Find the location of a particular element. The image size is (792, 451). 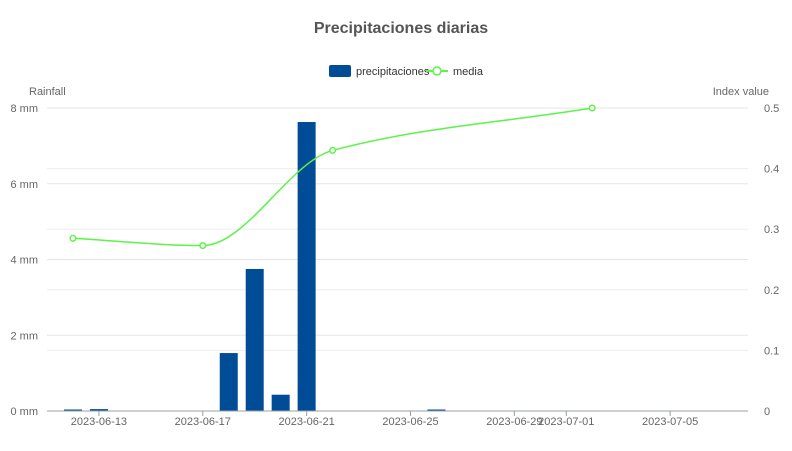

y-left-tick-label: 6 mm is located at coordinates (25, 185).